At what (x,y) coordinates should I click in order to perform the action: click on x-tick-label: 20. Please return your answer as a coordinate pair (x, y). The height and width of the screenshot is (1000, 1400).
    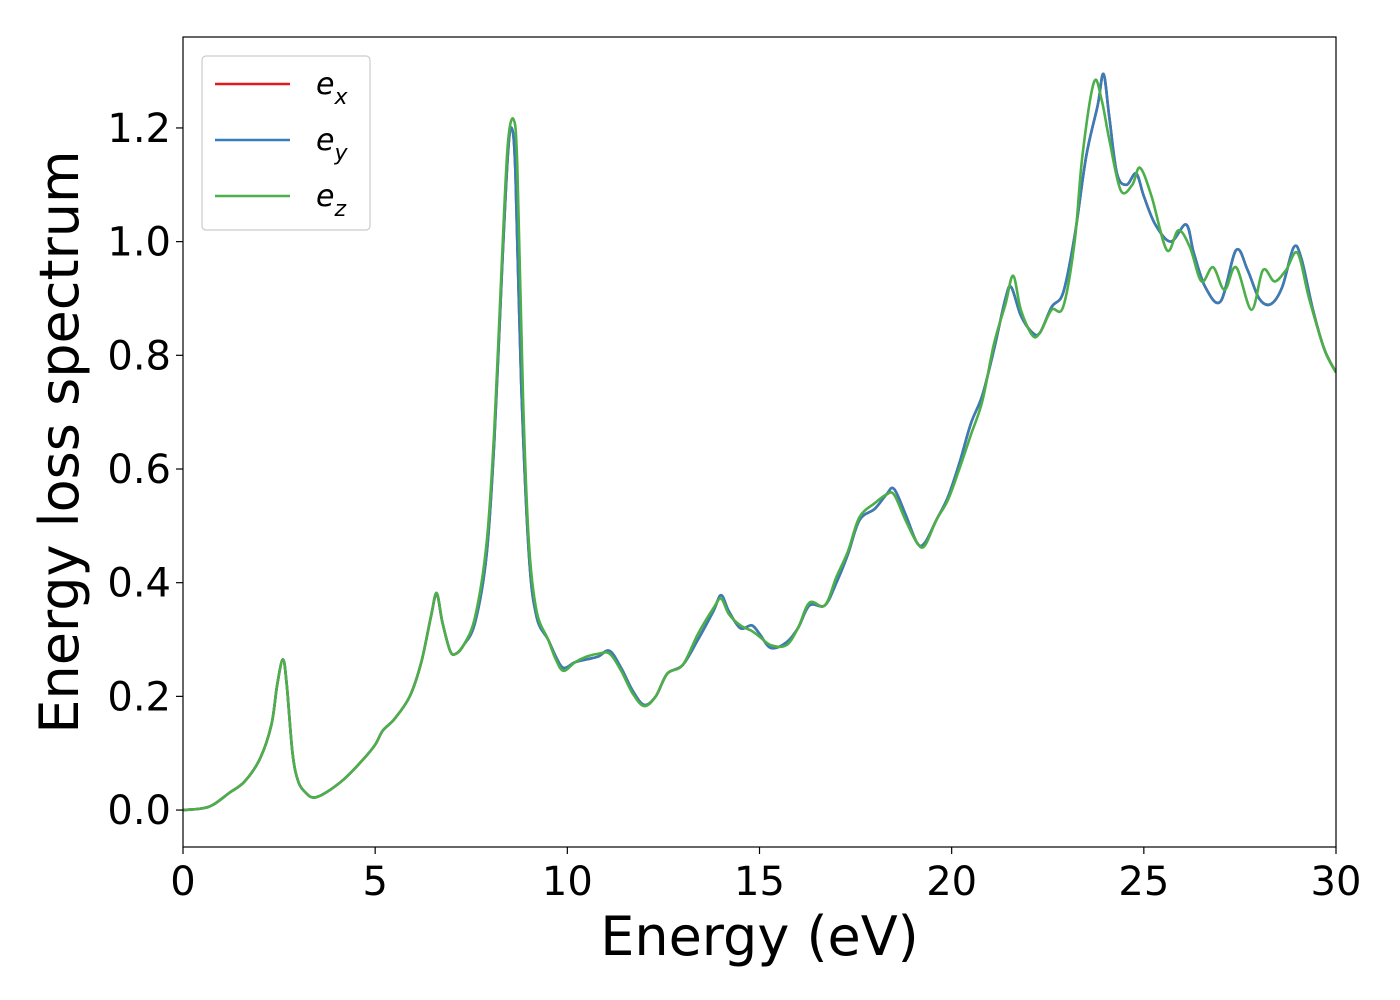
    Looking at the image, I should click on (951, 882).